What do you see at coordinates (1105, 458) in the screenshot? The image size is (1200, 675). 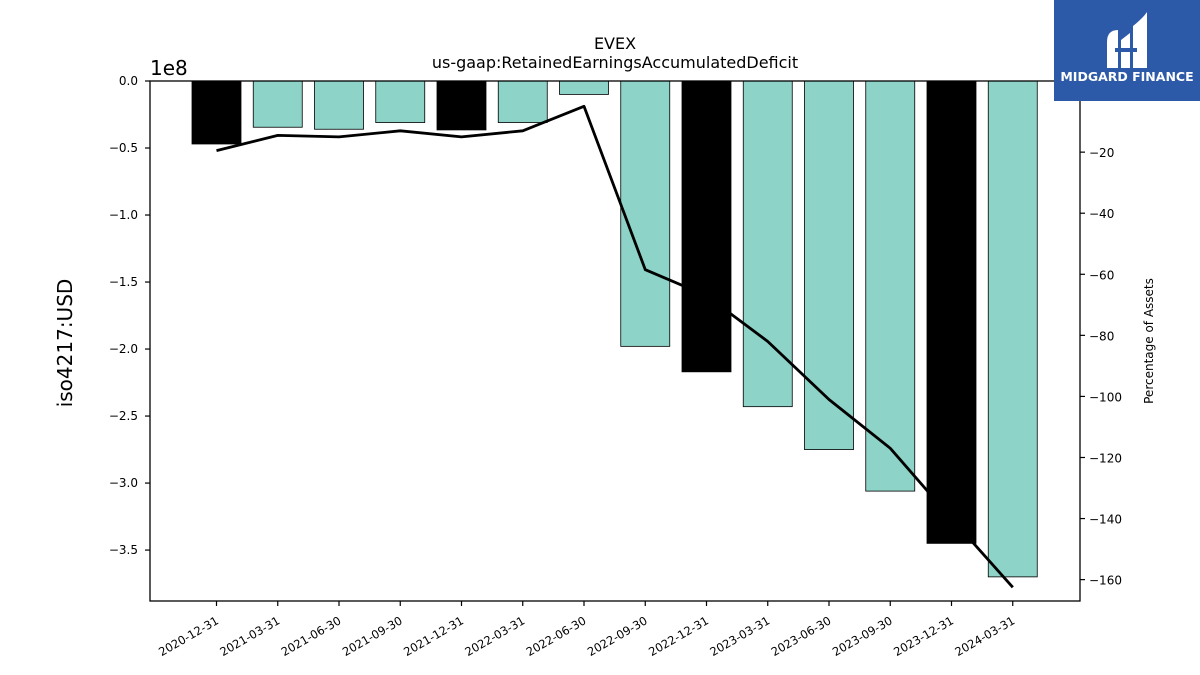 I see `y2-tick-label: −120` at bounding box center [1105, 458].